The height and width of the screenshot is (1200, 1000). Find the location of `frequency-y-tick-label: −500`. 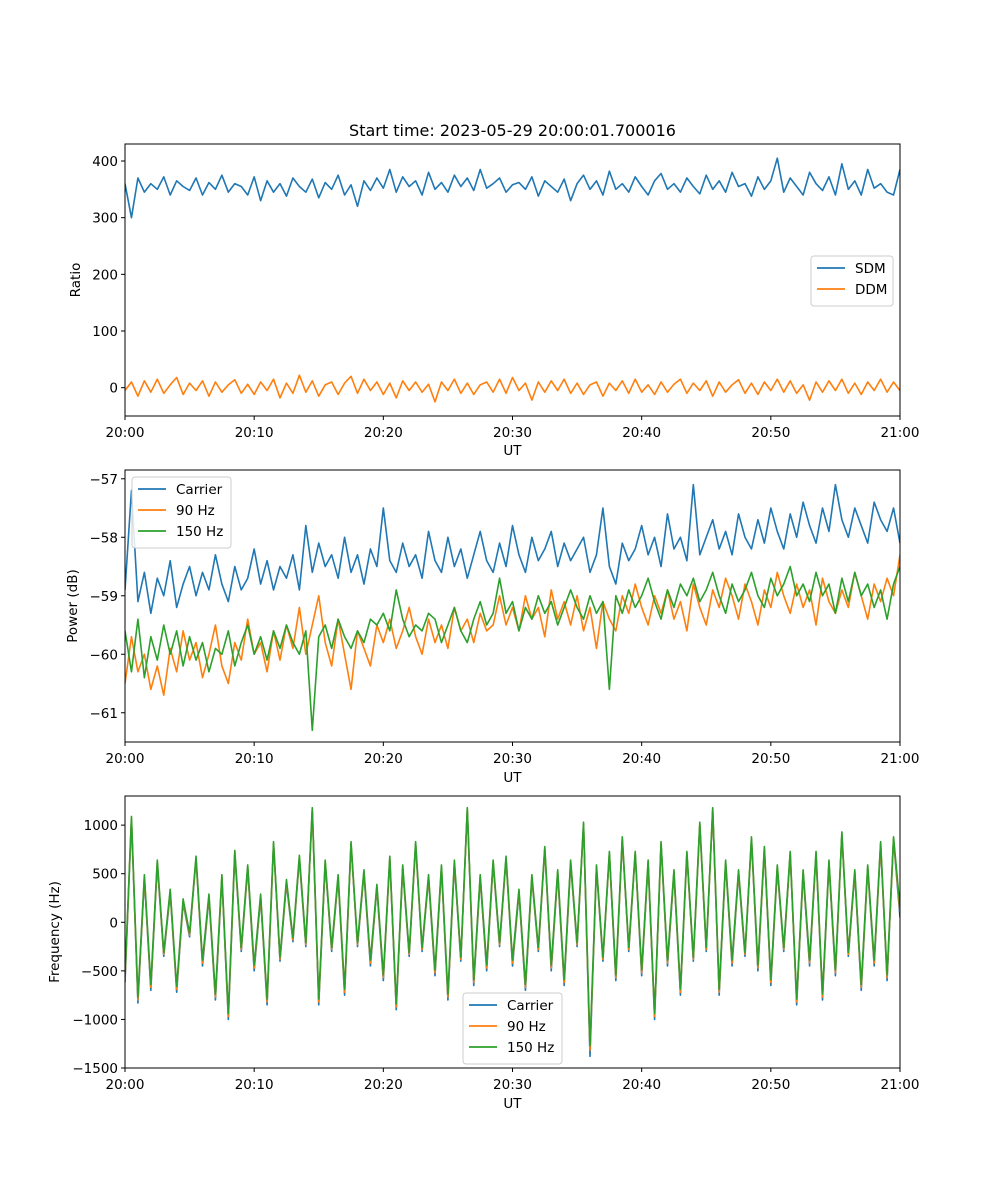

frequency-y-tick-label: −500 is located at coordinates (99, 972).